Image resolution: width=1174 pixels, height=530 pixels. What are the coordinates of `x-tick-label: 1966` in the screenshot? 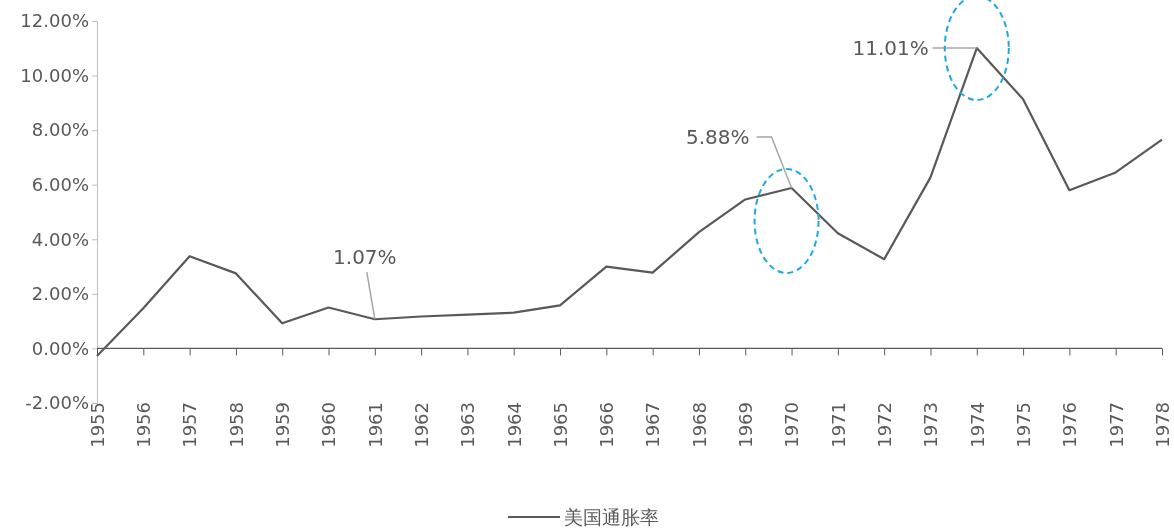 It's located at (607, 425).